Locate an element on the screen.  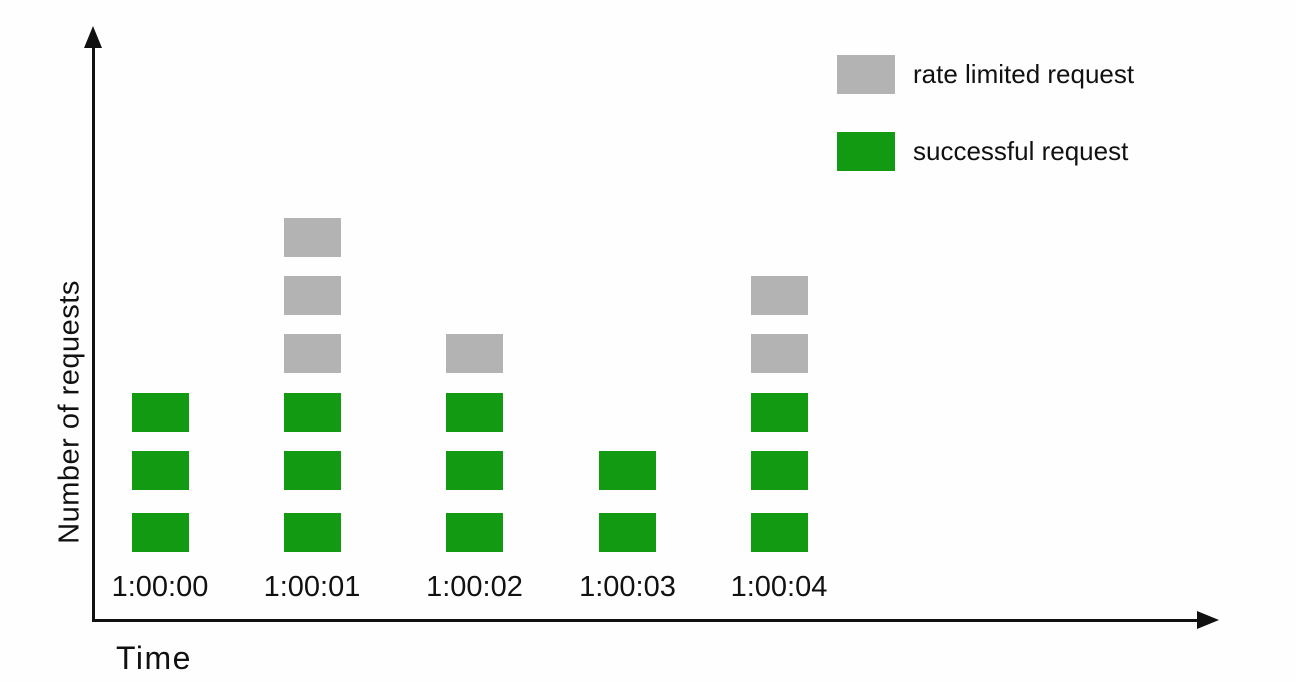
x-axis-label: Time is located at coordinates (154, 658).